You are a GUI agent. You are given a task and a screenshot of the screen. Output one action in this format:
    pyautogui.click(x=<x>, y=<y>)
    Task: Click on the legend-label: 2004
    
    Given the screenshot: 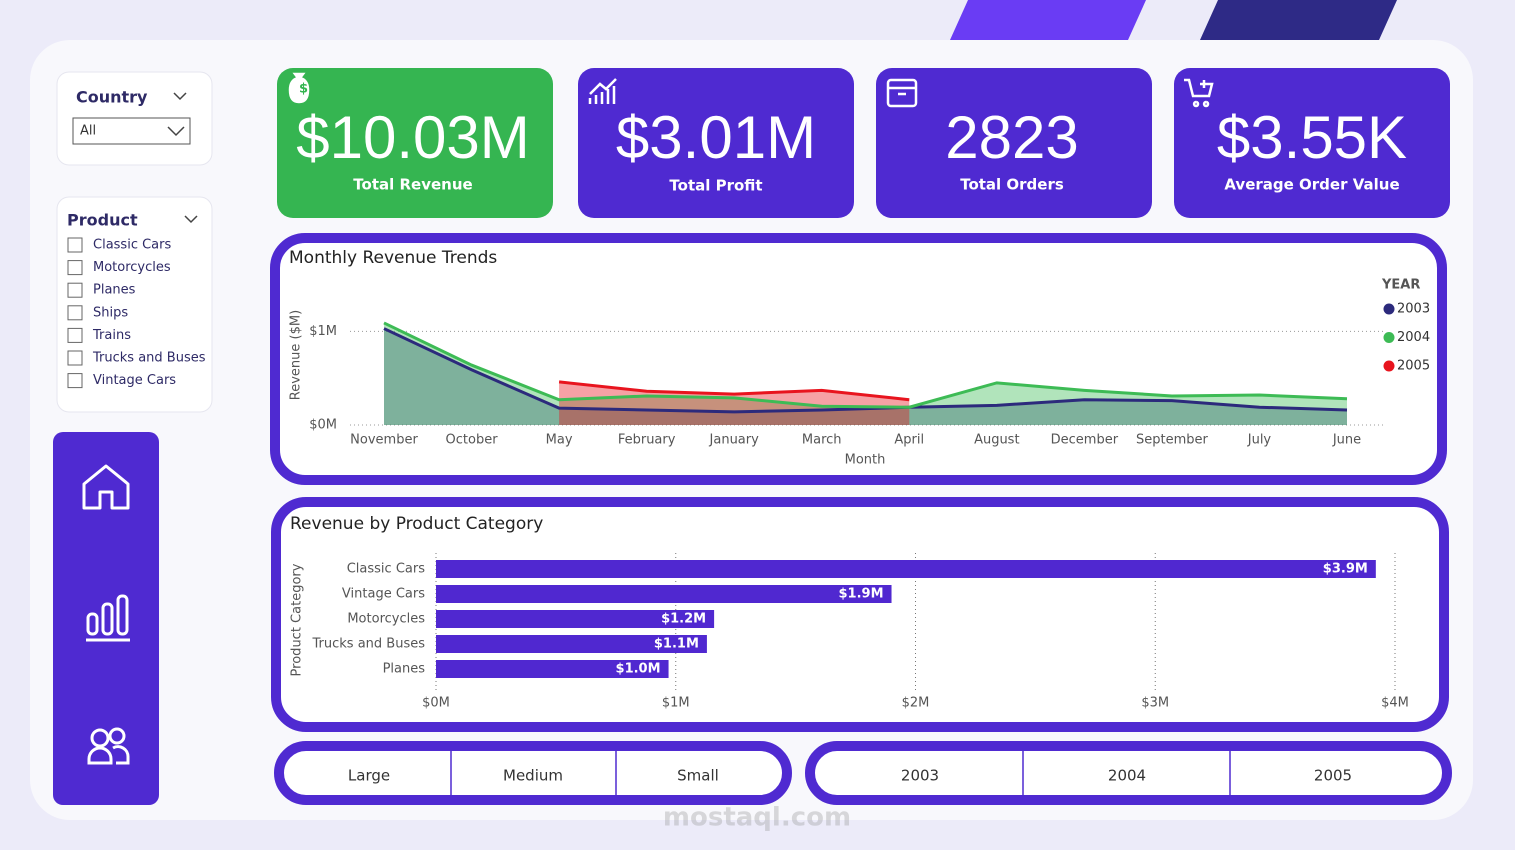 What is the action you would take?
    pyautogui.click(x=1413, y=337)
    